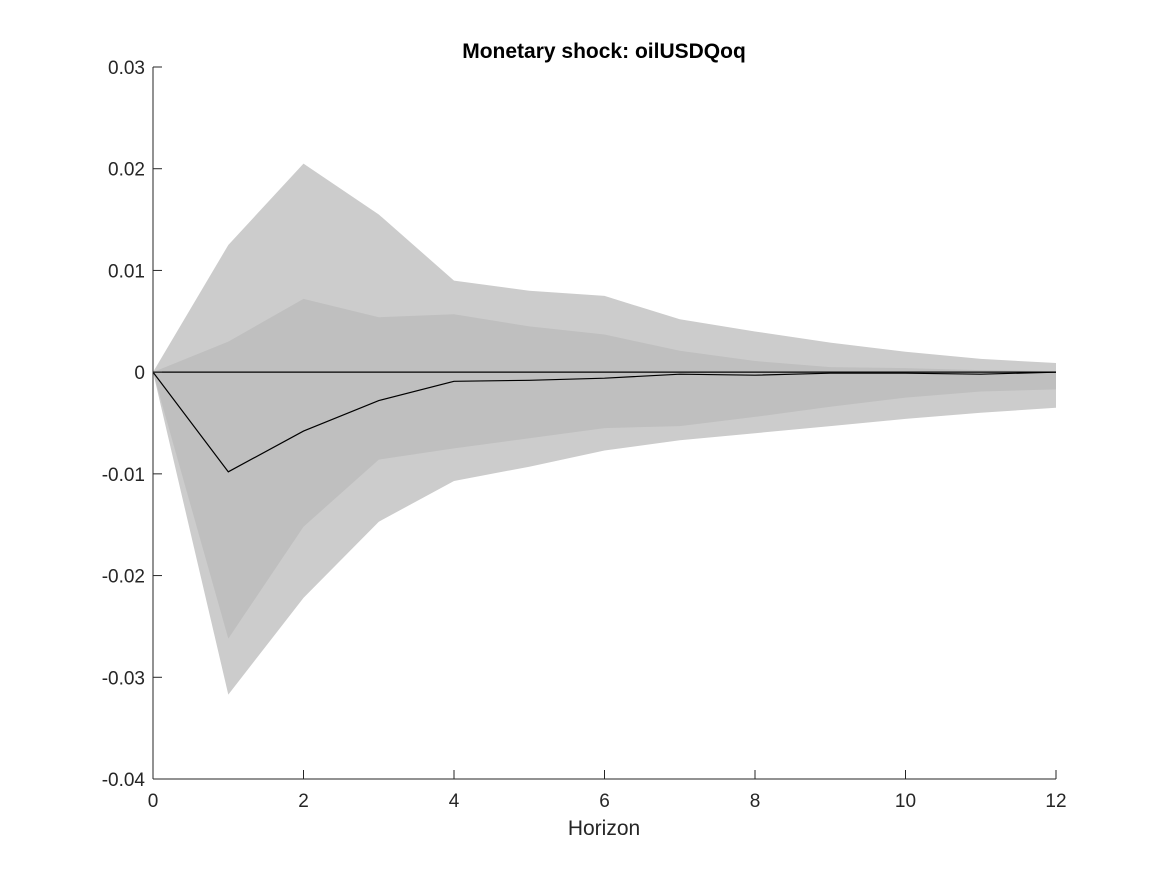 The height and width of the screenshot is (875, 1167). What do you see at coordinates (604, 828) in the screenshot?
I see `x-axis-label: Horizon` at bounding box center [604, 828].